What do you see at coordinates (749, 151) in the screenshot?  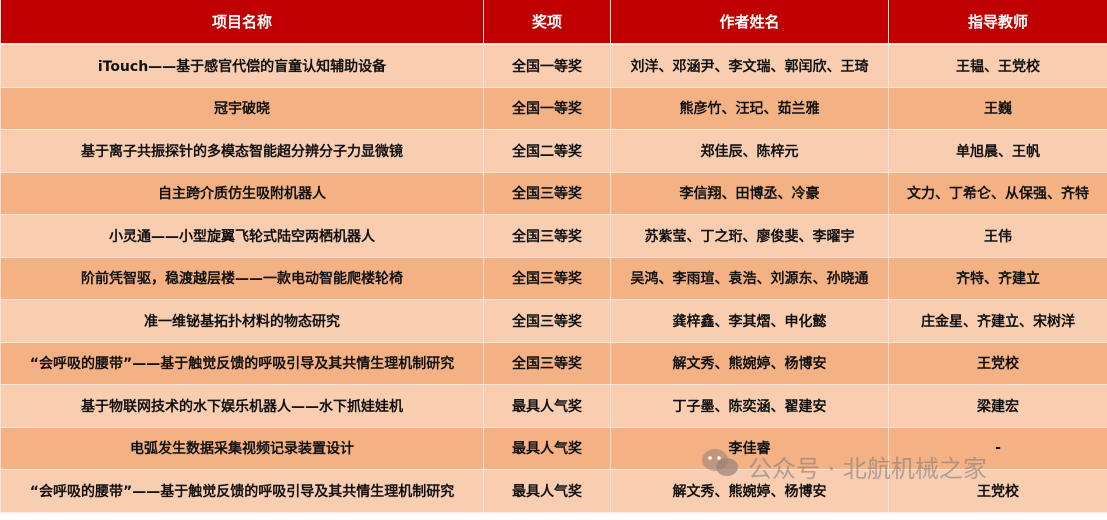 I see `cell-authors: 郑佳辰、陈梓元` at bounding box center [749, 151].